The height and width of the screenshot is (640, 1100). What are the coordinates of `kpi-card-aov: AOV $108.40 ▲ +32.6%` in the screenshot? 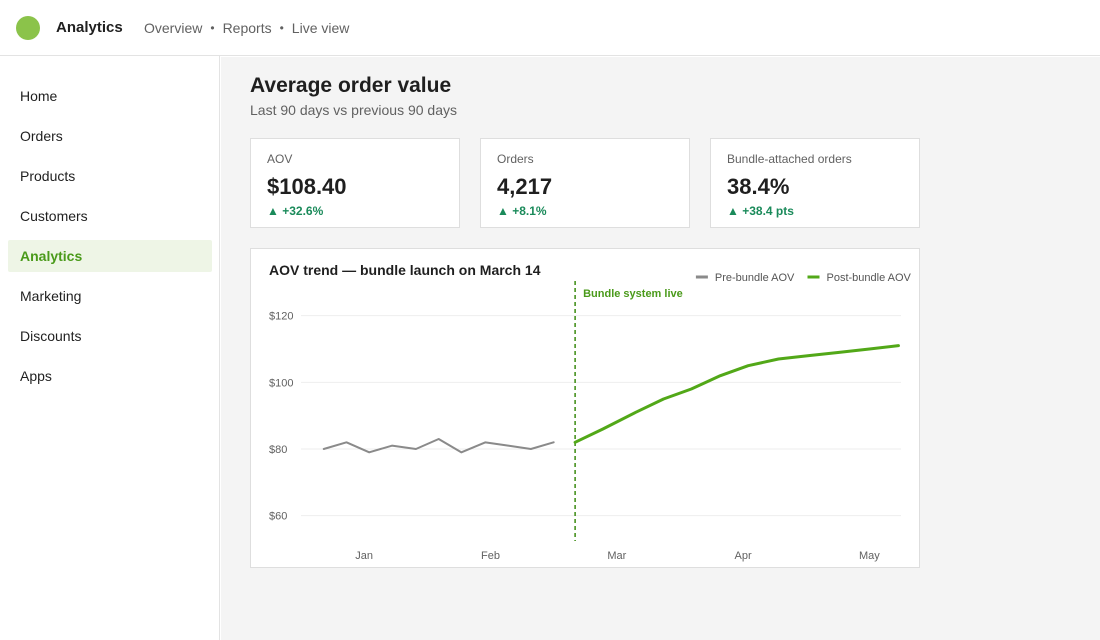 It's located at (355, 183).